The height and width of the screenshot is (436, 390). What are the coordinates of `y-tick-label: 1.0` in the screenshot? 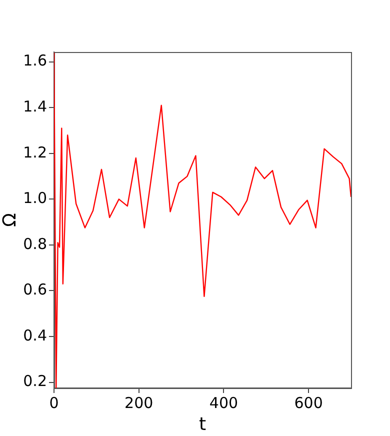 It's located at (35, 198).